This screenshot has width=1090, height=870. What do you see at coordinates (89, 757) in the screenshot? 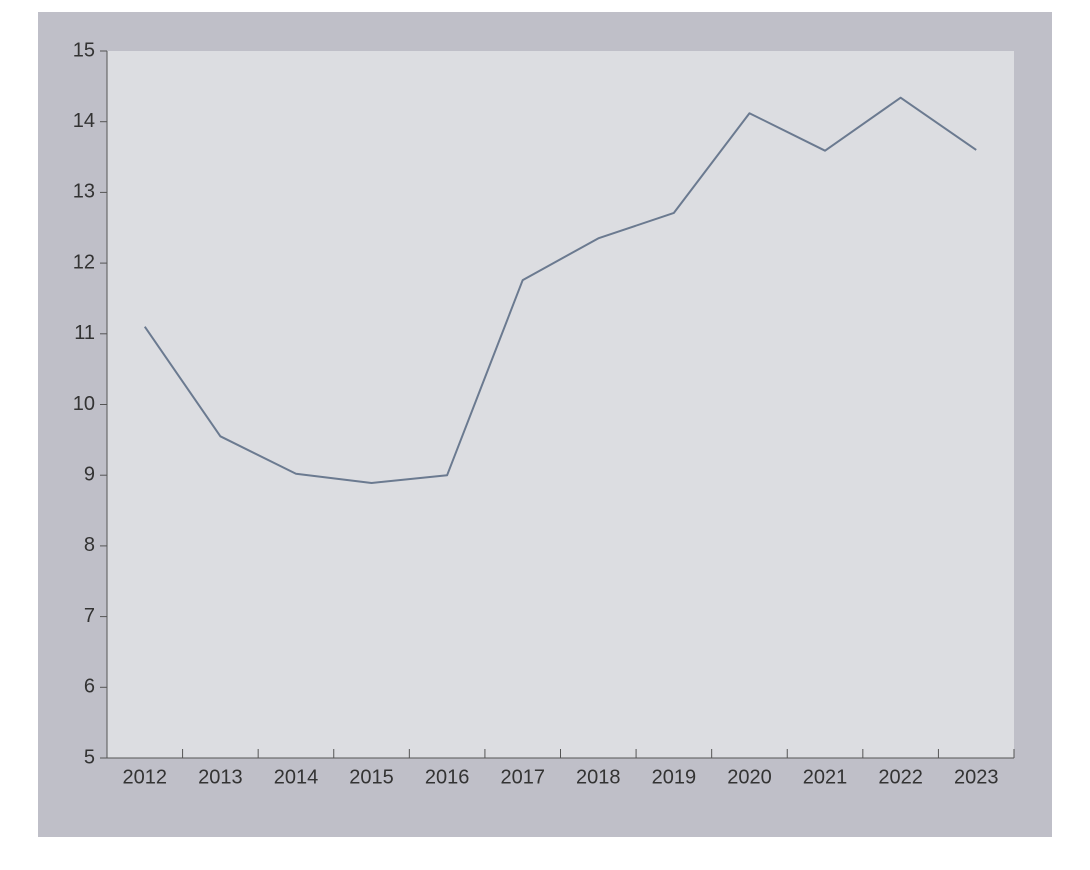
I see `y-tick-label: 5` at bounding box center [89, 757].